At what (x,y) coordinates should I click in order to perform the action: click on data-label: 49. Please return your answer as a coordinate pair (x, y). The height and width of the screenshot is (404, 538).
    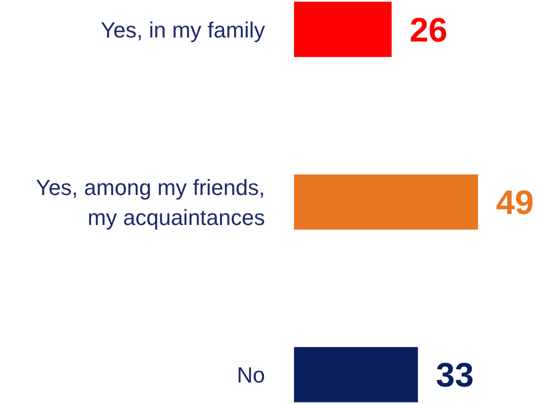
    Looking at the image, I should click on (515, 203).